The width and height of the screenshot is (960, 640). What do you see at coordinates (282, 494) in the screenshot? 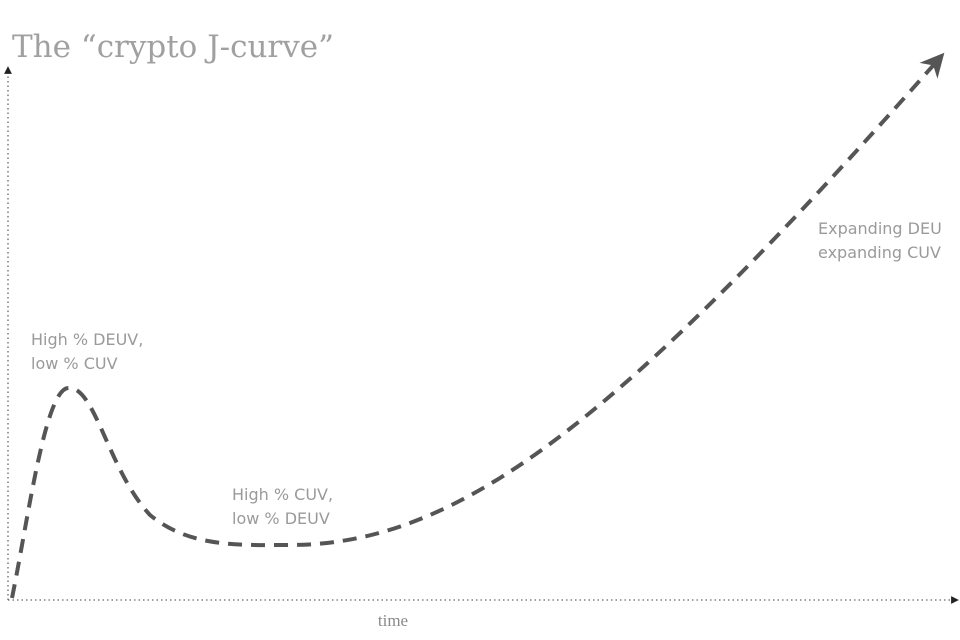
I see `annotation: High % CUV,` at bounding box center [282, 494].